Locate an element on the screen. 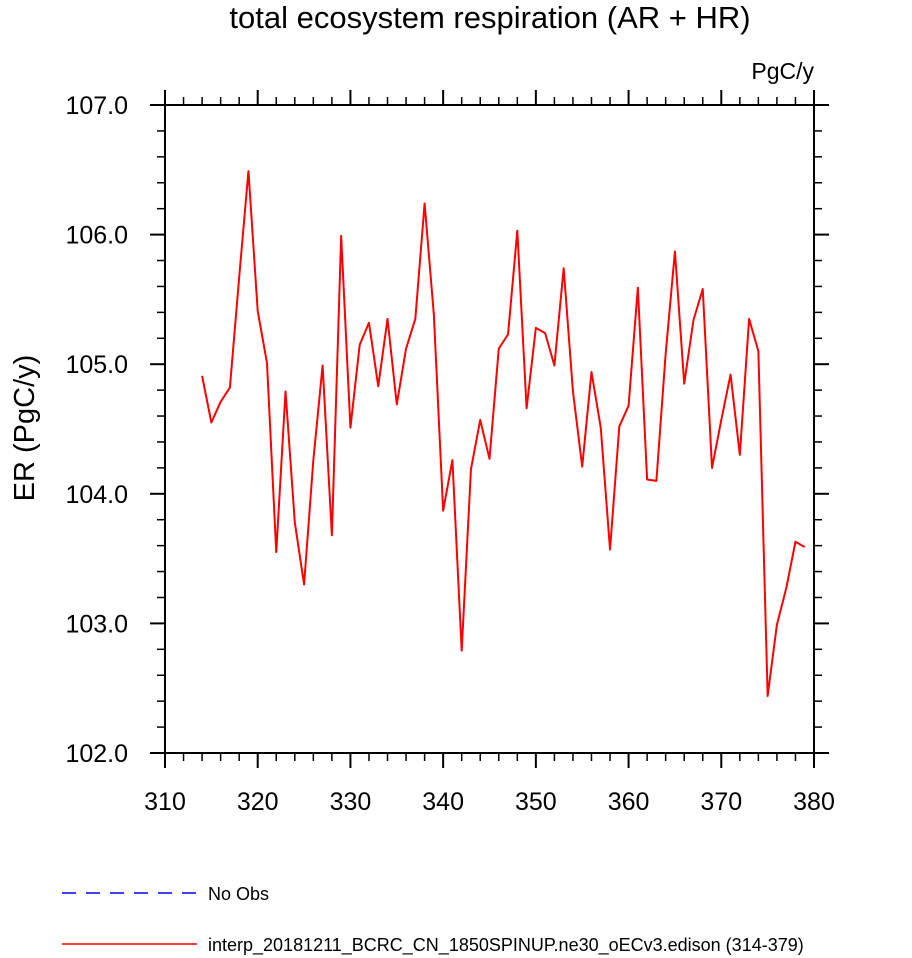 The height and width of the screenshot is (958, 912). y-axis-label: ER (PgC/y) is located at coordinates (25, 428).